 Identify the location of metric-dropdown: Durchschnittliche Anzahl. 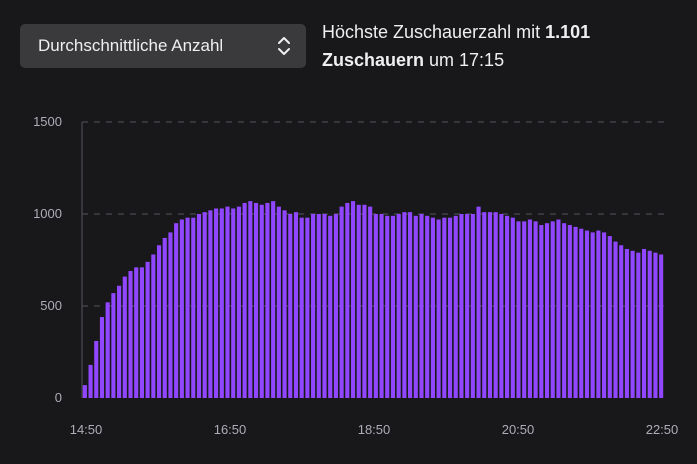
(163, 46).